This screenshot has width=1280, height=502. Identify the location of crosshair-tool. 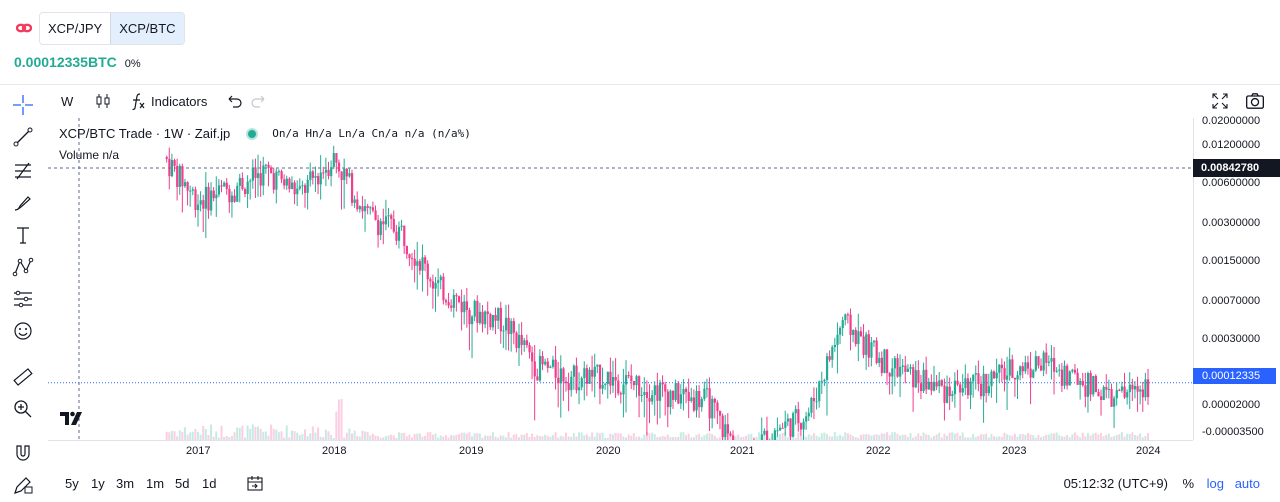
(23, 105).